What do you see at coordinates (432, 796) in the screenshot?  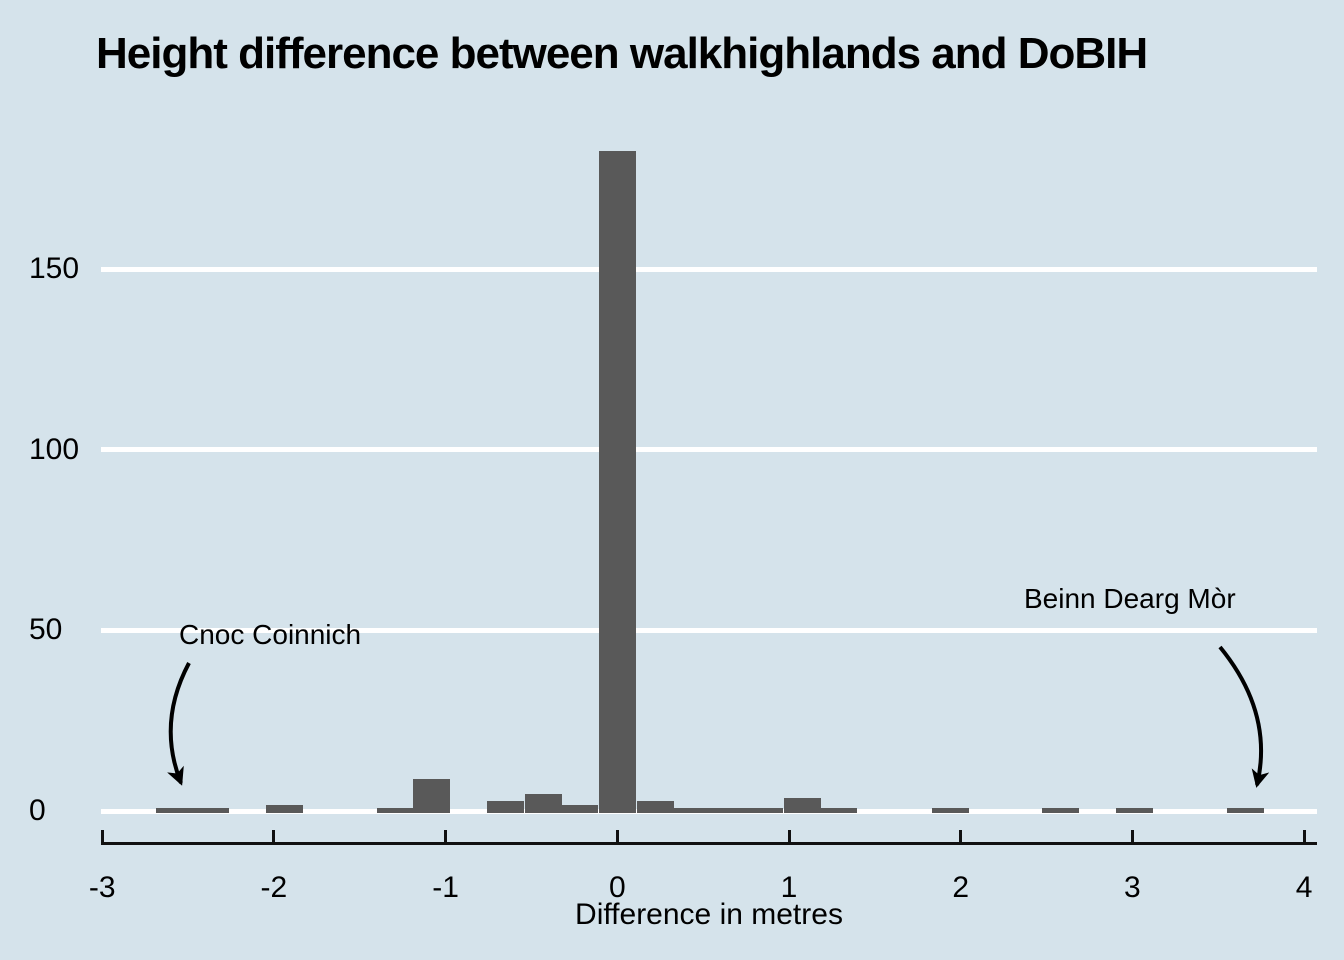 I see `histogram-bar-x-1.08` at bounding box center [432, 796].